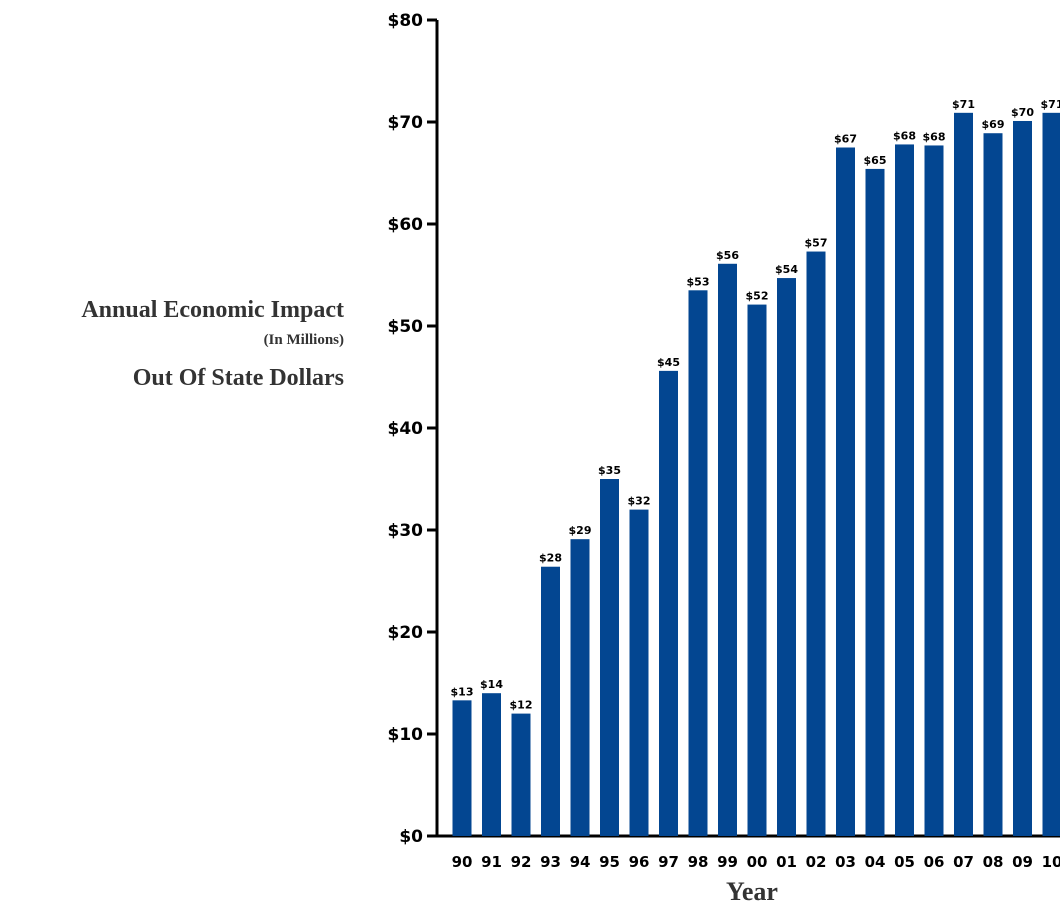 This screenshot has width=1060, height=912. I want to click on x-tick-label: 96, so click(639, 862).